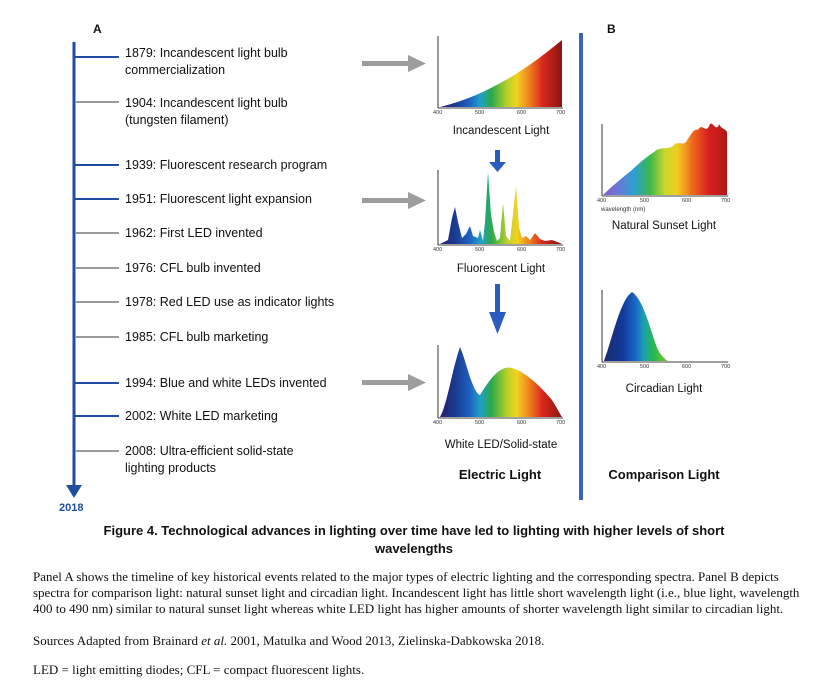 Image resolution: width=828 pixels, height=700 pixels. What do you see at coordinates (197, 337) in the screenshot?
I see `timeline-event: 1985: CFL bulb marketing` at bounding box center [197, 337].